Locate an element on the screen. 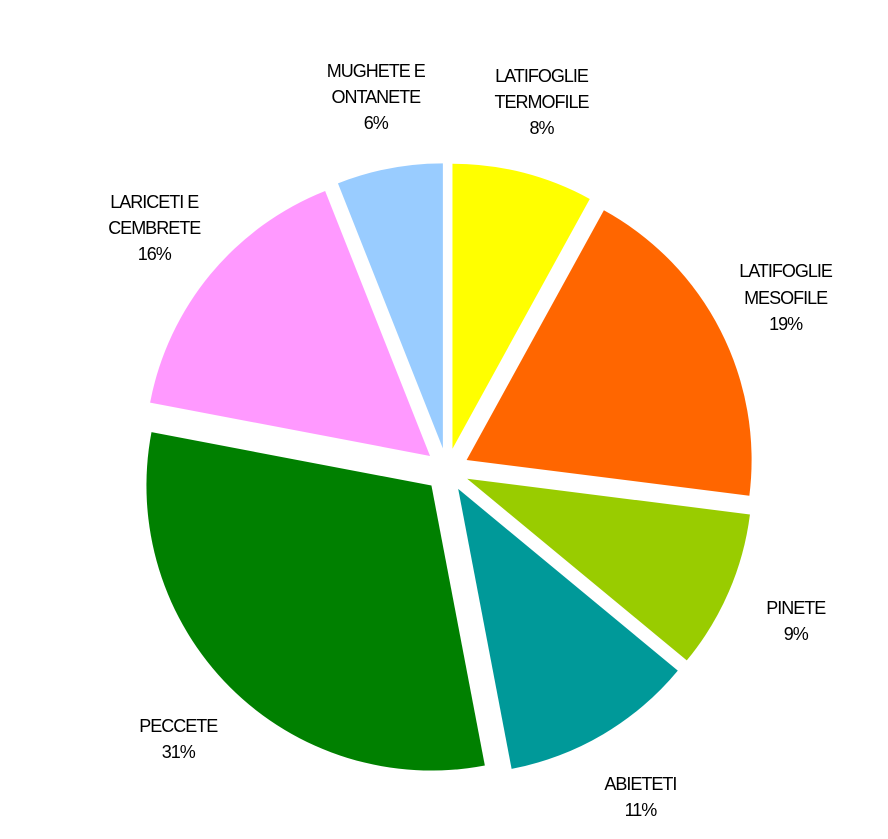  value-label: 19% is located at coordinates (786, 323).